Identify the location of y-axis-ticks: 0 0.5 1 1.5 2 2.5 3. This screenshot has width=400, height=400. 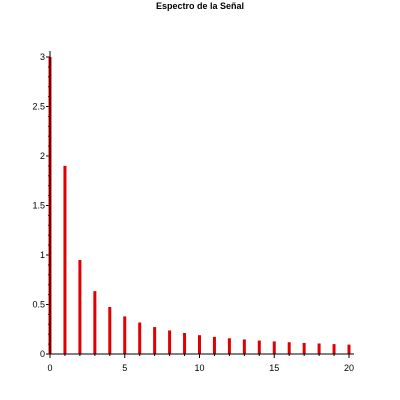
(41, 205).